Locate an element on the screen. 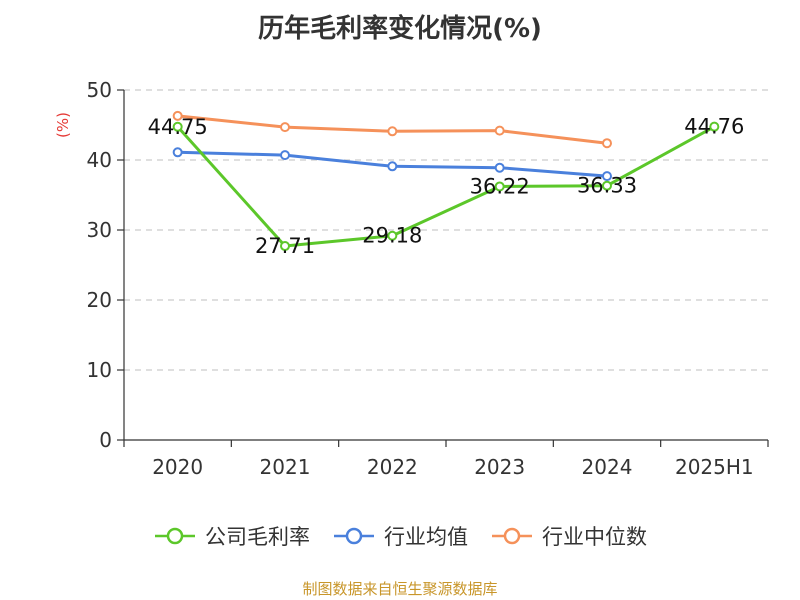 This screenshot has width=800, height=600. data-label: 36.33 is located at coordinates (607, 186).